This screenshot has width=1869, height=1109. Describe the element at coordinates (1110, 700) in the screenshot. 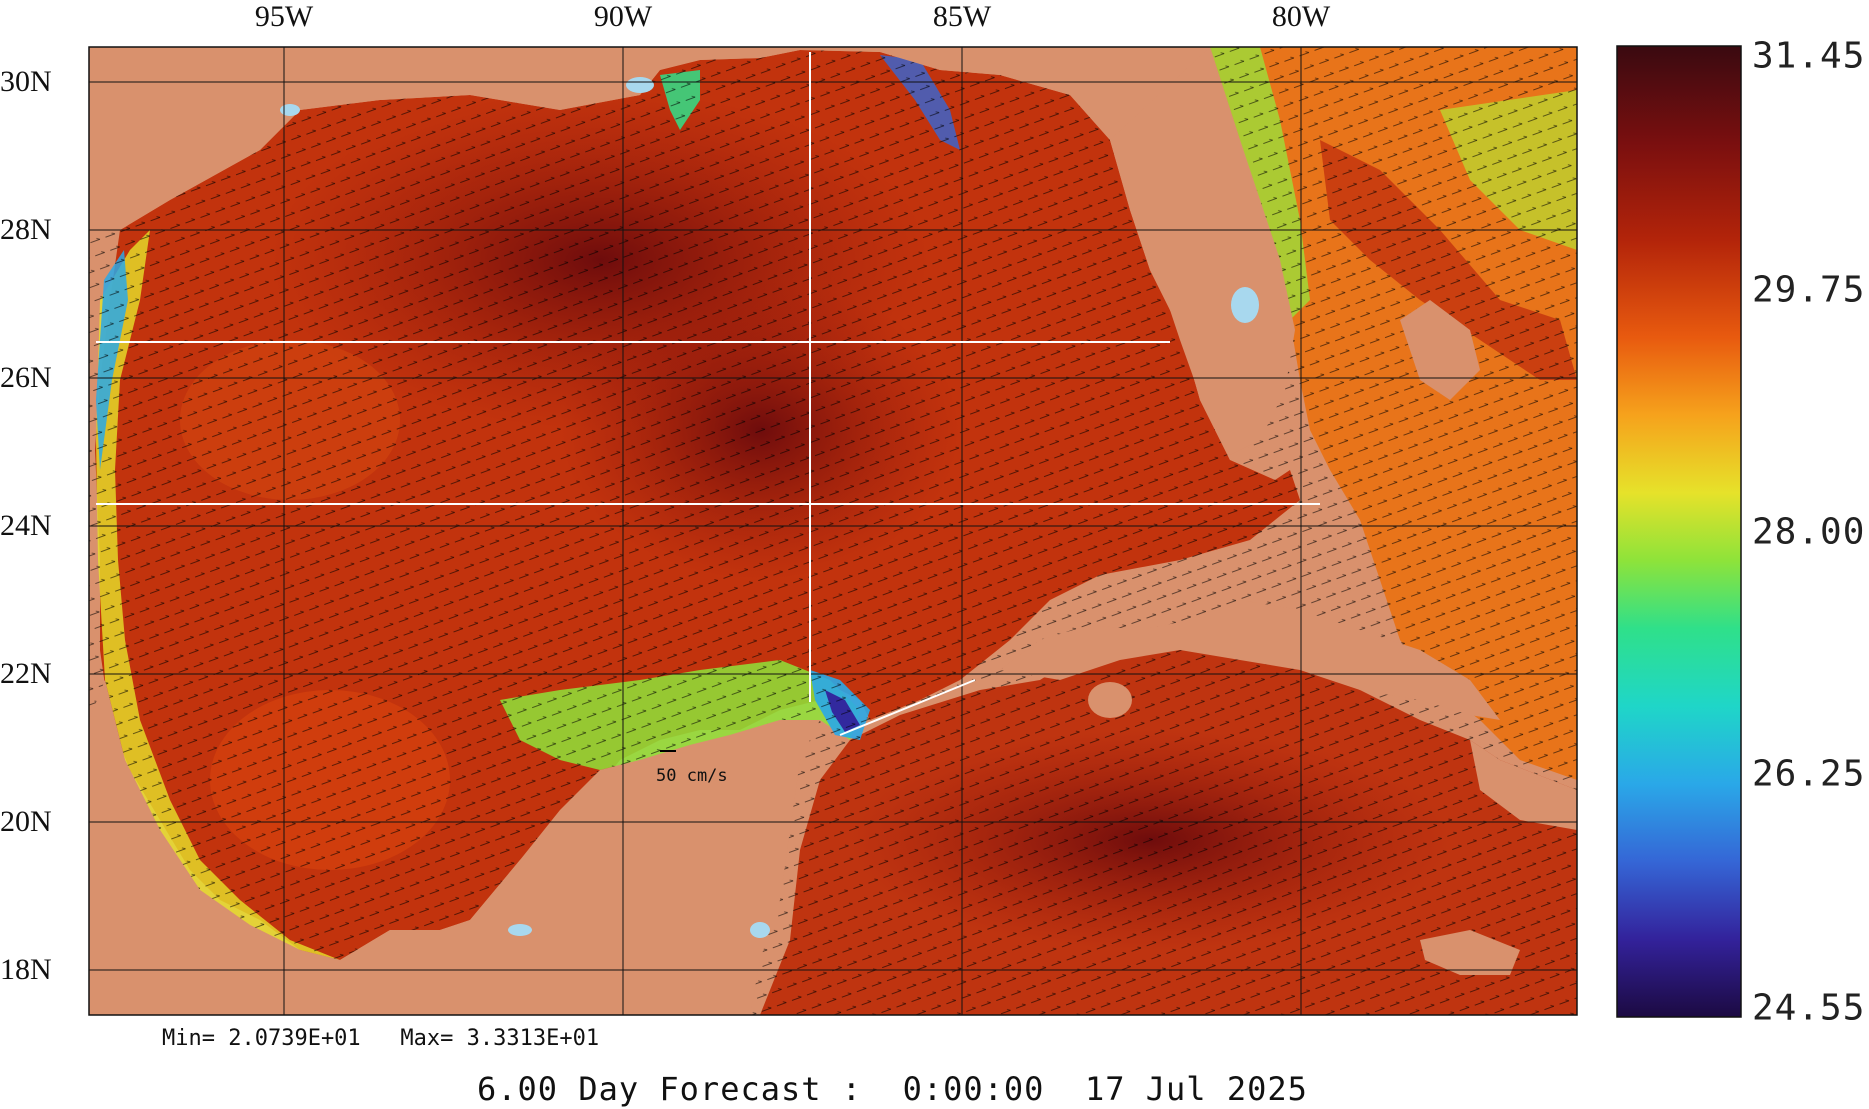

I see `isla-de-la-juventud` at that location.